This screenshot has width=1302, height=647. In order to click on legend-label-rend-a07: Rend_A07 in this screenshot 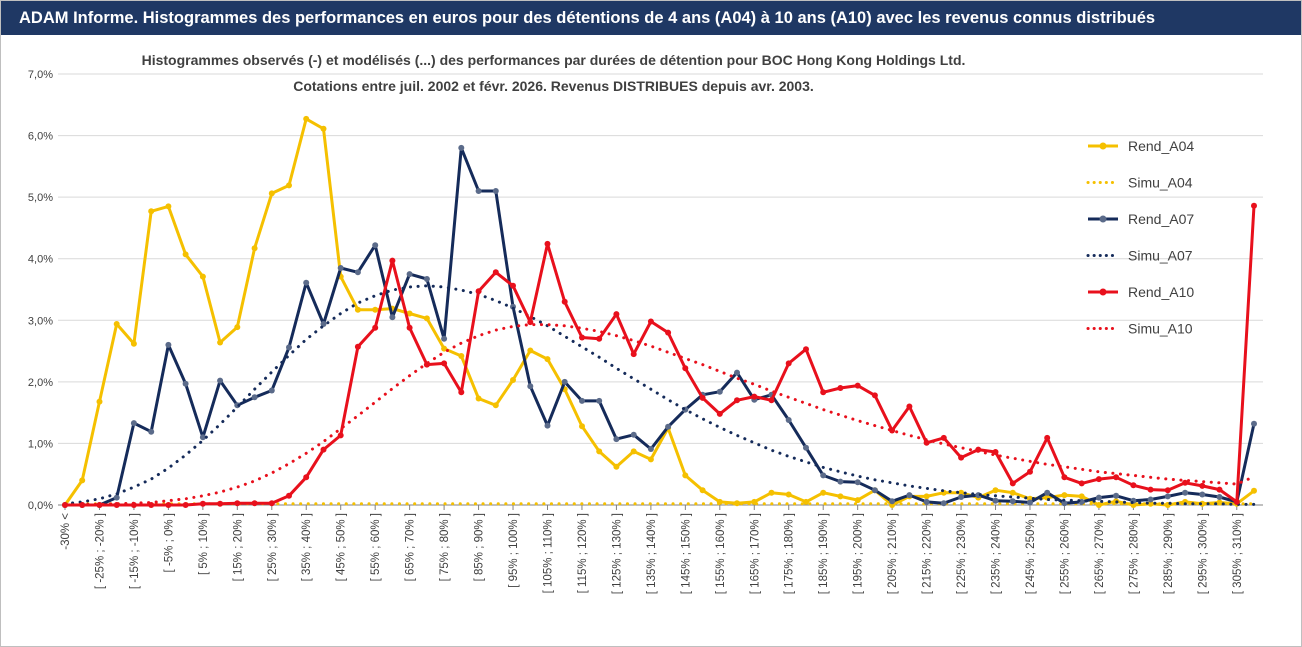, I will do `click(1161, 219)`.